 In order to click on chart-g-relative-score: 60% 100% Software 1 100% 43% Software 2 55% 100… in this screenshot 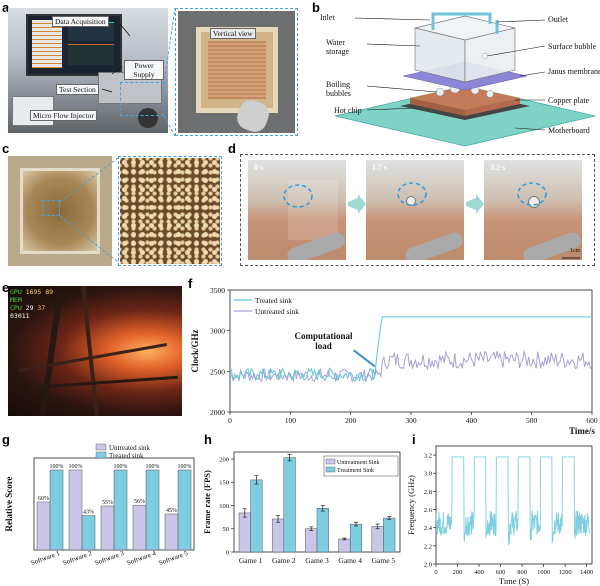, I will do `click(99, 505)`.